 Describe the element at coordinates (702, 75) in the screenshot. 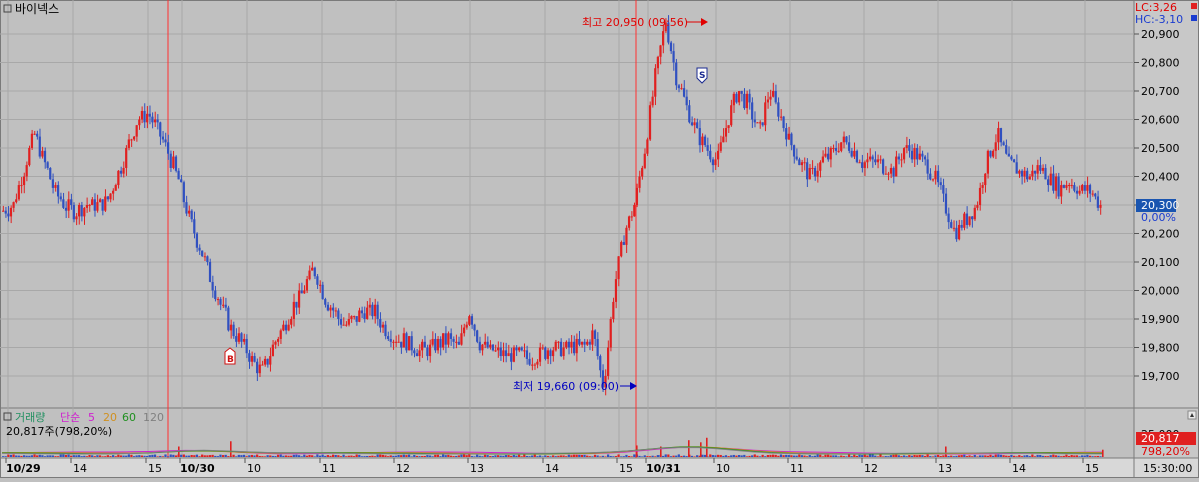

I see `sell-signal-badge: S` at that location.